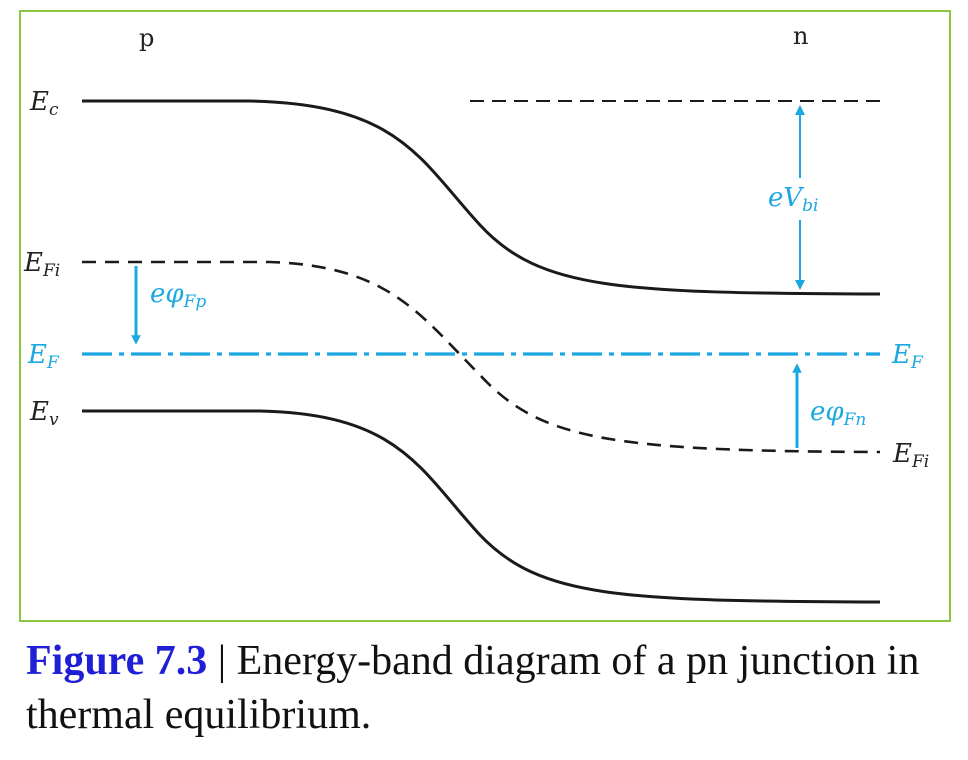 This screenshot has height=760, width=968. What do you see at coordinates (178, 295) in the screenshot?
I see `ephi-fp-label: eφFp` at bounding box center [178, 295].